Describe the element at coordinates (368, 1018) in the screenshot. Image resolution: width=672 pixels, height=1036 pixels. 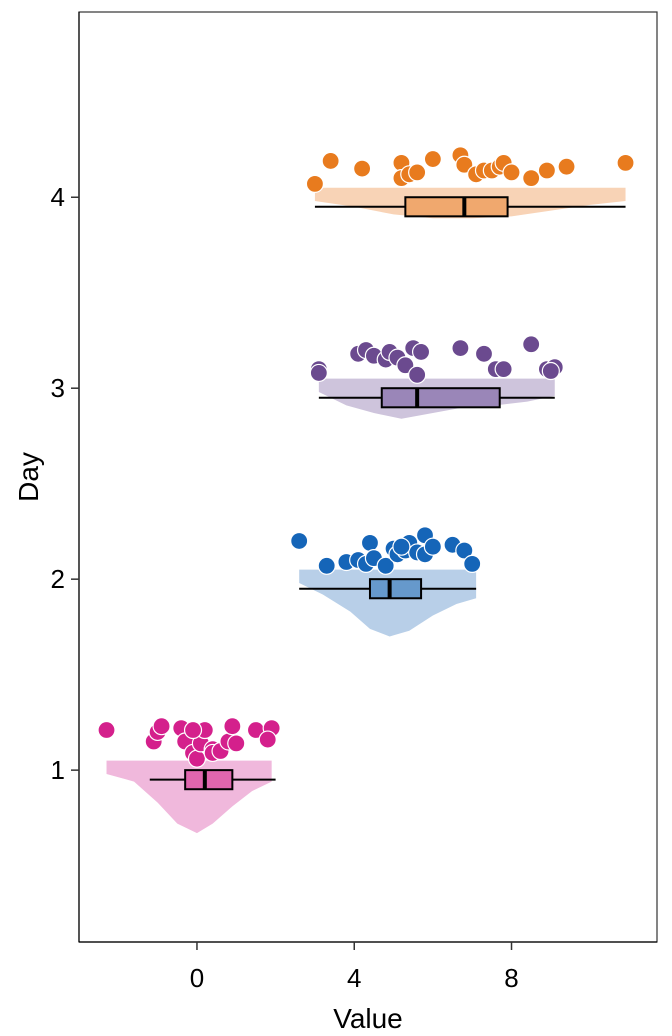
I see `x-axis-title: Value` at that location.